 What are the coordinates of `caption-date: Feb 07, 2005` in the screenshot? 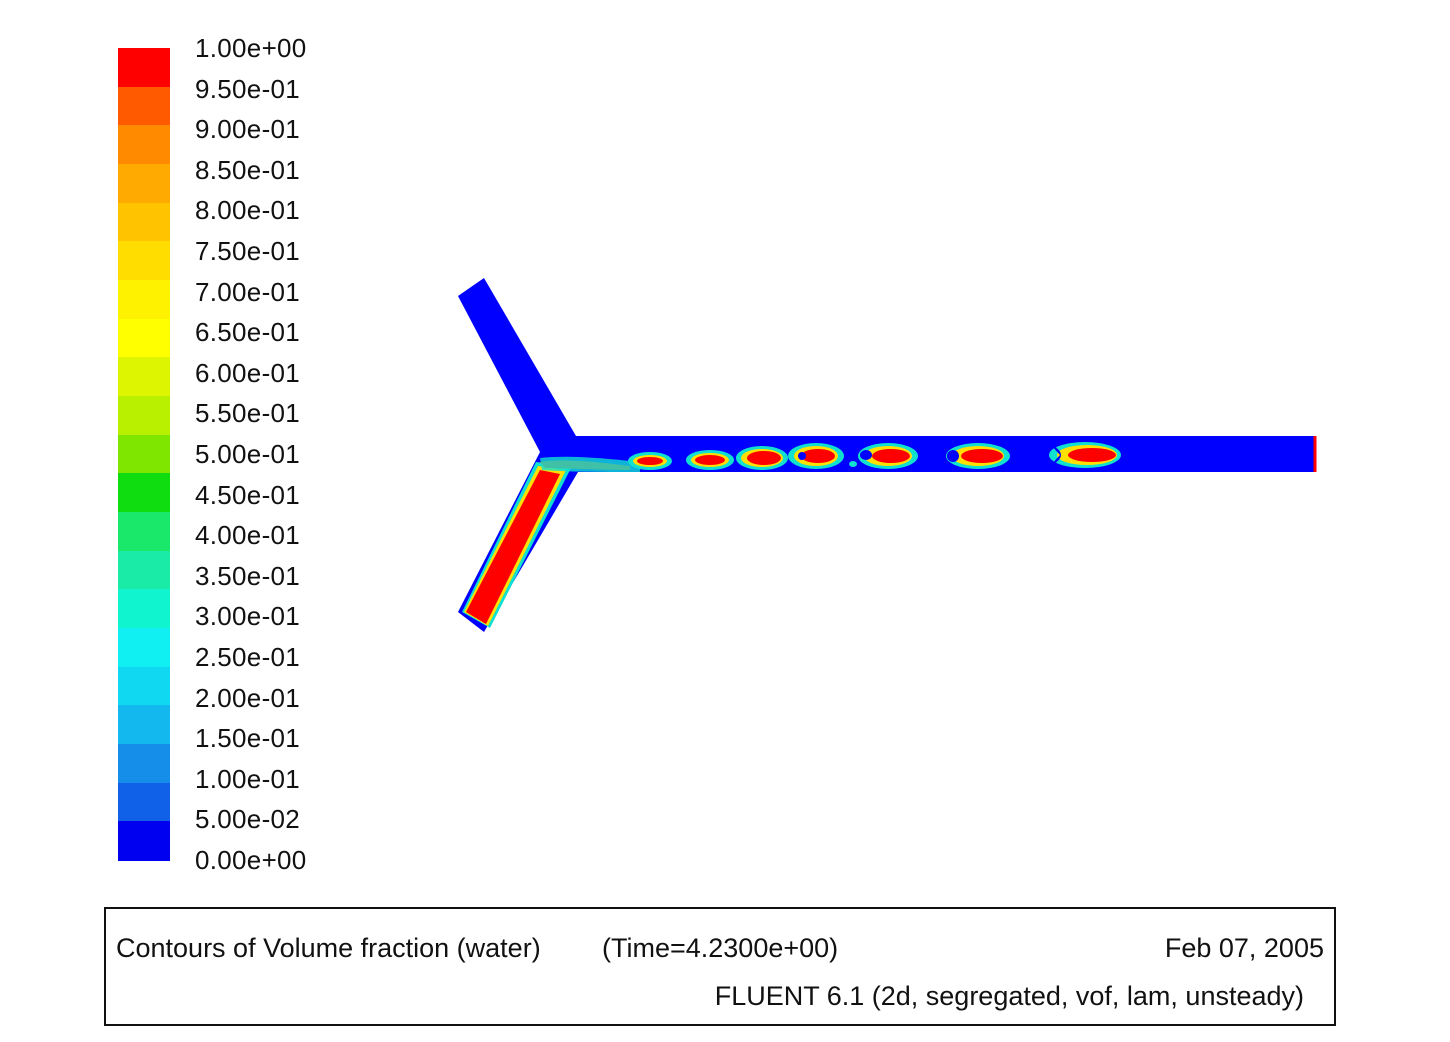 It's located at (1244, 948).